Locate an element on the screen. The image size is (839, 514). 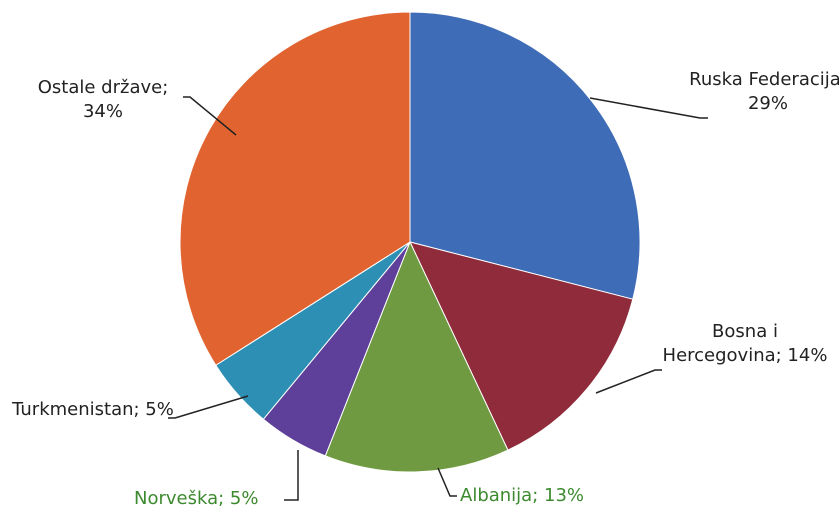
data-label: Ruska Federacija; 29% is located at coordinates (764, 91).